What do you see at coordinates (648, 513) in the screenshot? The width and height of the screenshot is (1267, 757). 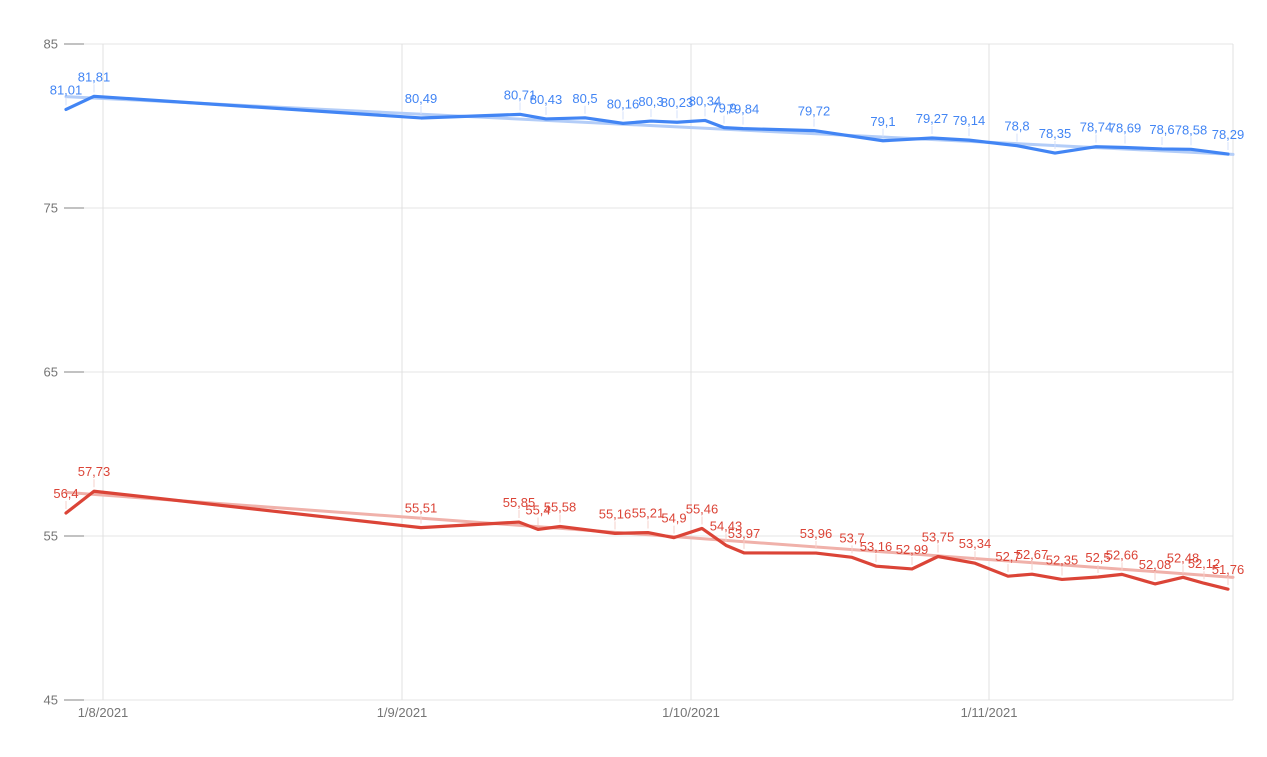 I see `red-series-data-label: 55,21` at bounding box center [648, 513].